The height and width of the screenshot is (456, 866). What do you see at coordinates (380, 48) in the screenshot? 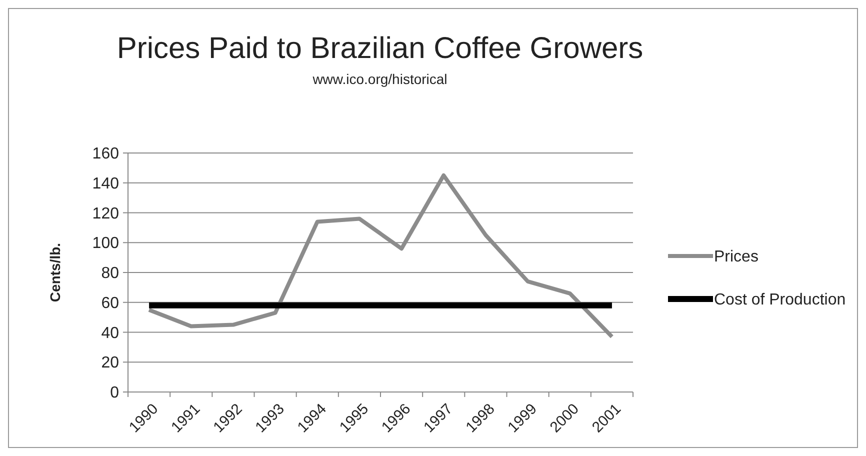
I see `chart-title: Prices Paid to Brazilian Coffee Growers` at bounding box center [380, 48].